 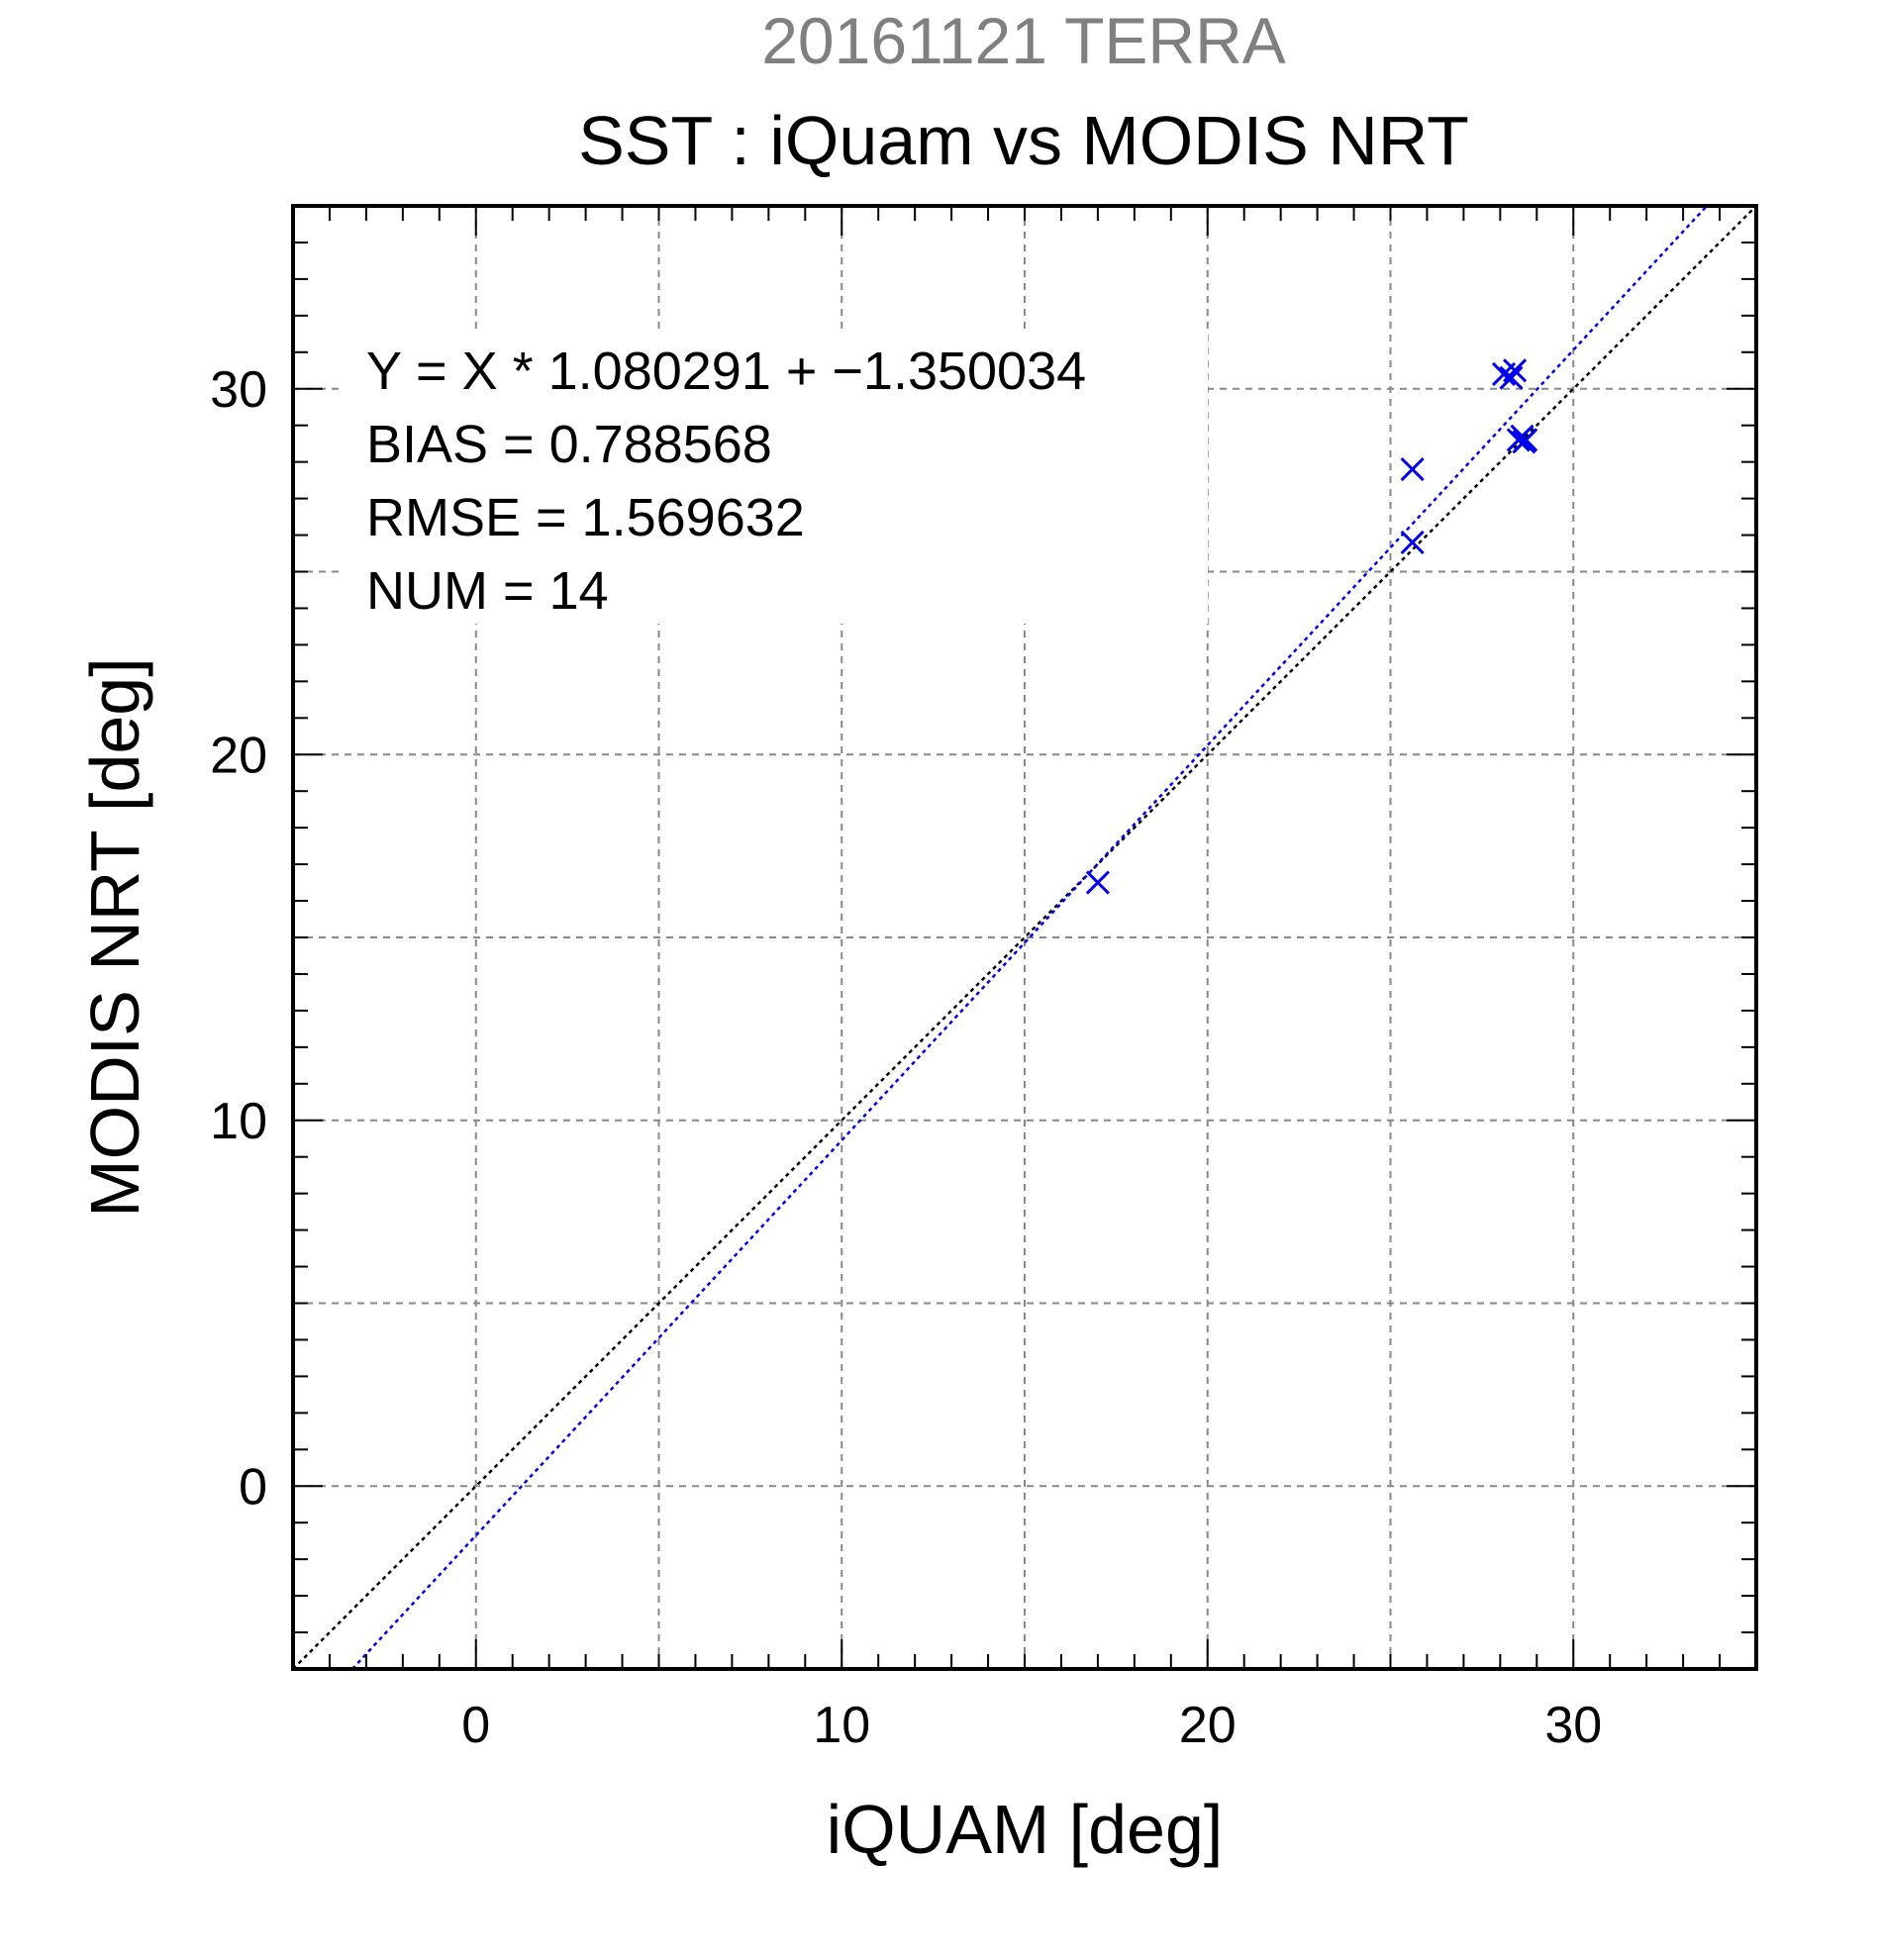 I want to click on stats-line: RMSE = 1.569632, so click(x=585, y=517).